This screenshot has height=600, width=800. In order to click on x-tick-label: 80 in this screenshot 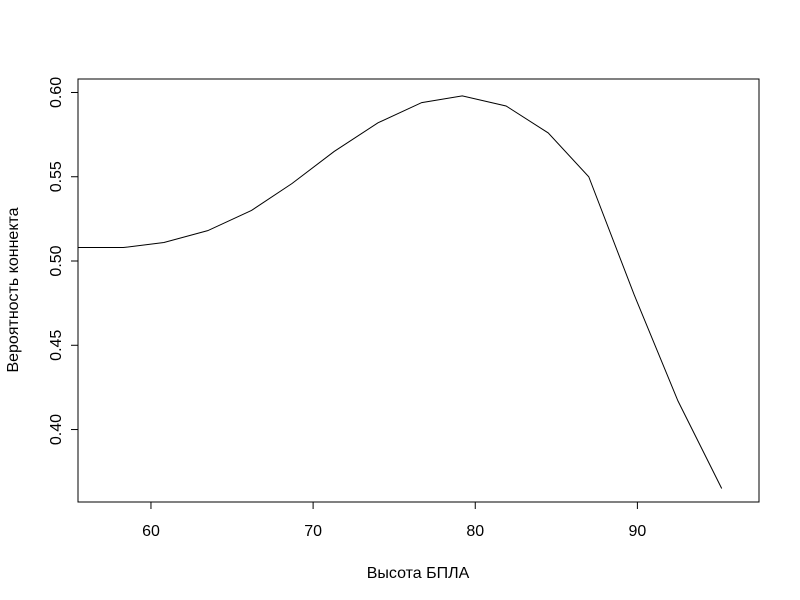, I will do `click(475, 531)`.